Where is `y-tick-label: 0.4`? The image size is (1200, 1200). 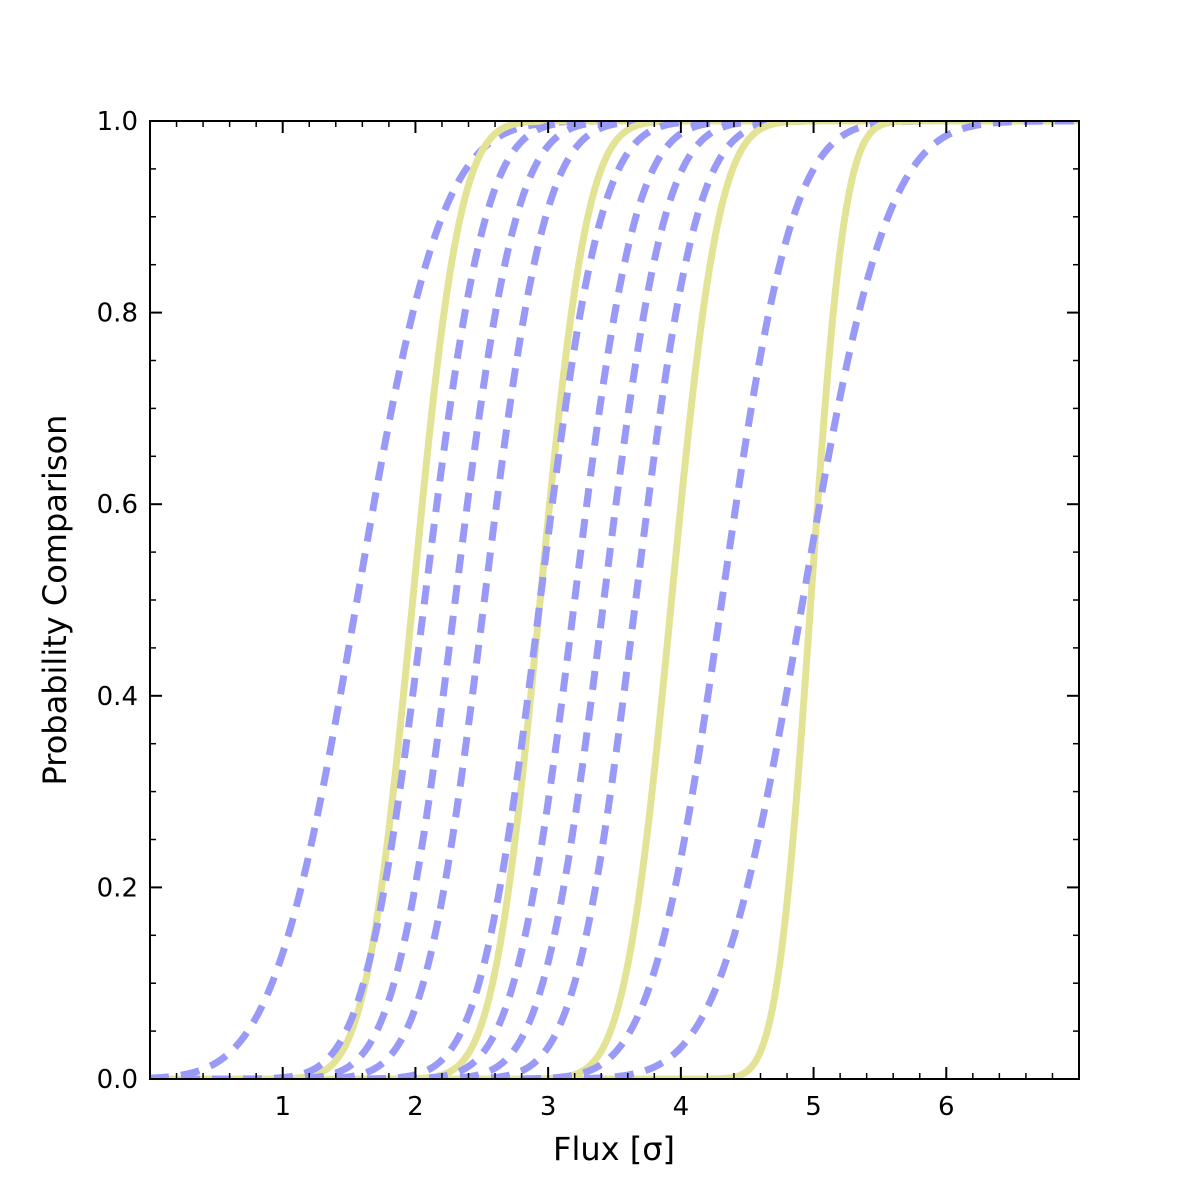
y-tick-label: 0.4 is located at coordinates (117, 697).